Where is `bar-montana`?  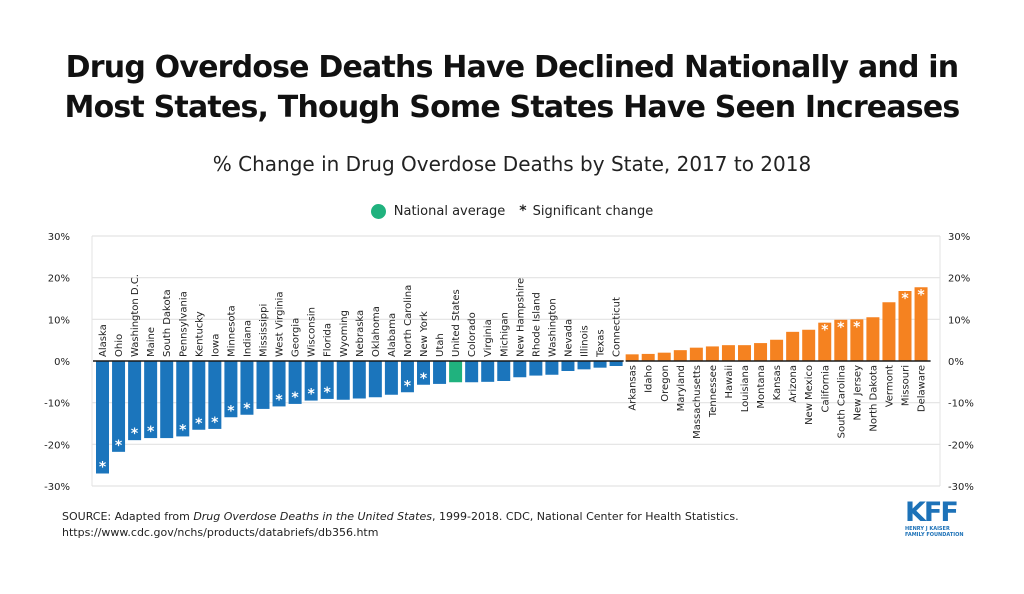
bar-montana is located at coordinates (761, 352).